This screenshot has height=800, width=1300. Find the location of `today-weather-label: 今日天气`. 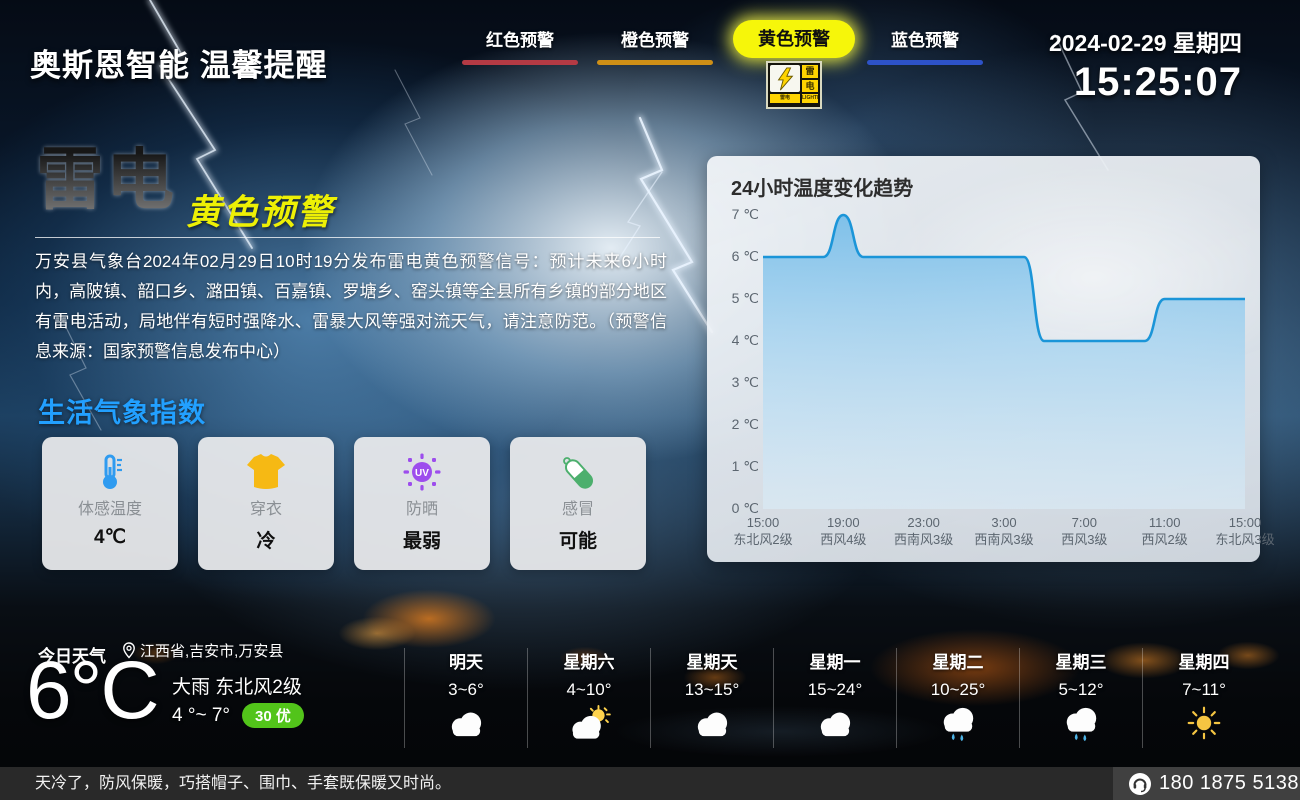

today-weather-label: 今日天气 is located at coordinates (72, 656).